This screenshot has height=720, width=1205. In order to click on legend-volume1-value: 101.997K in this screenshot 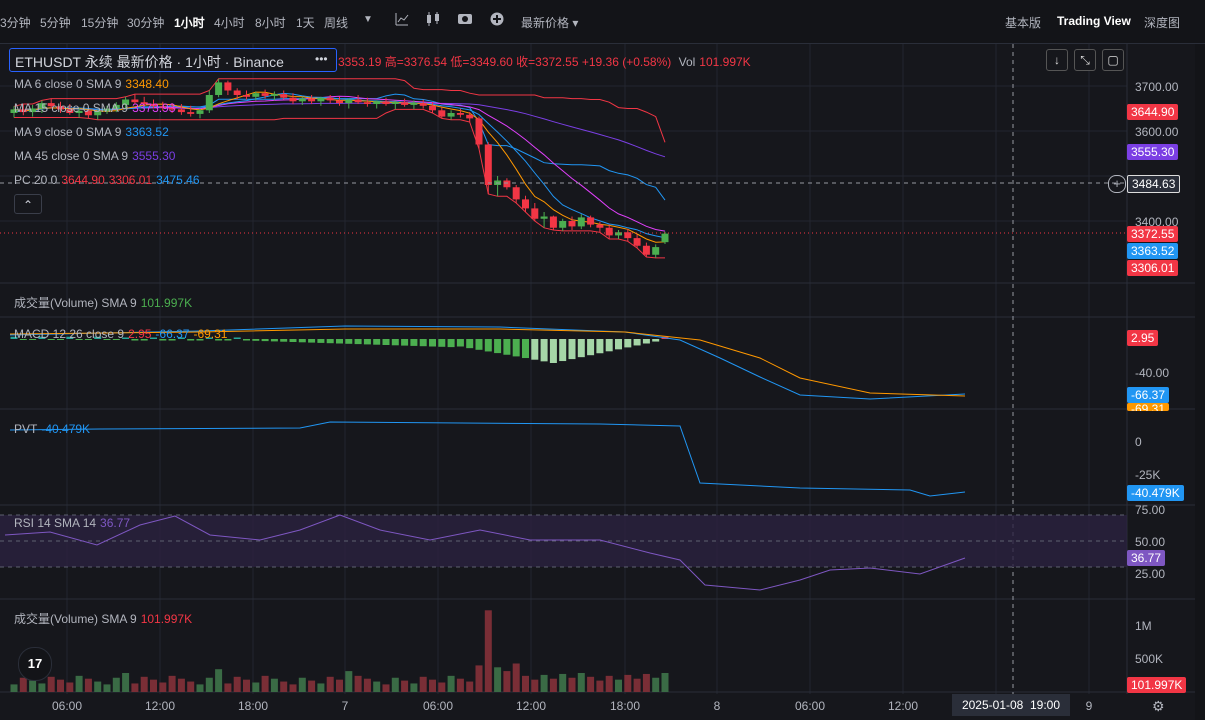, I will do `click(166, 303)`.